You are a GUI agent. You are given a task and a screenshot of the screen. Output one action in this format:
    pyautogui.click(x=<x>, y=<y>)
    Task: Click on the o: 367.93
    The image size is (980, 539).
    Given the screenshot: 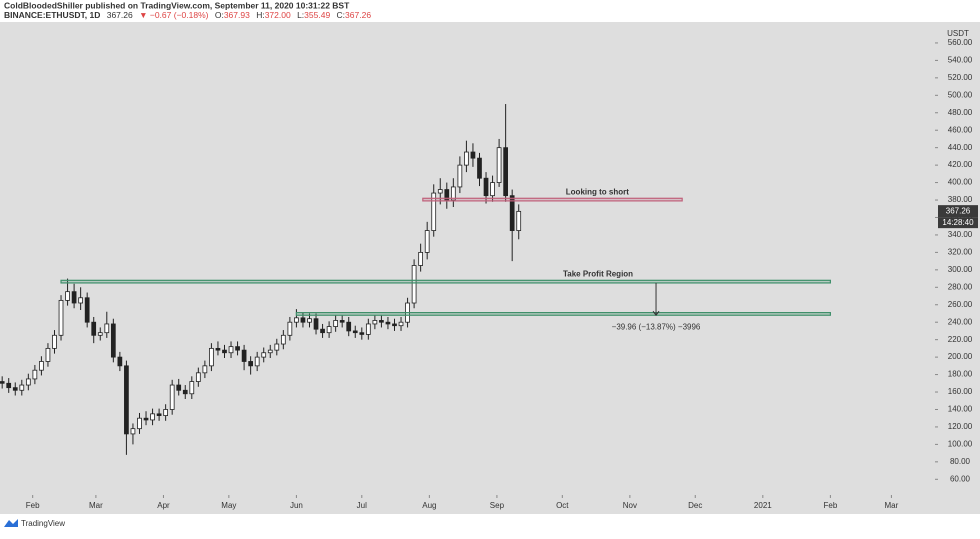 What is the action you would take?
    pyautogui.click(x=237, y=15)
    